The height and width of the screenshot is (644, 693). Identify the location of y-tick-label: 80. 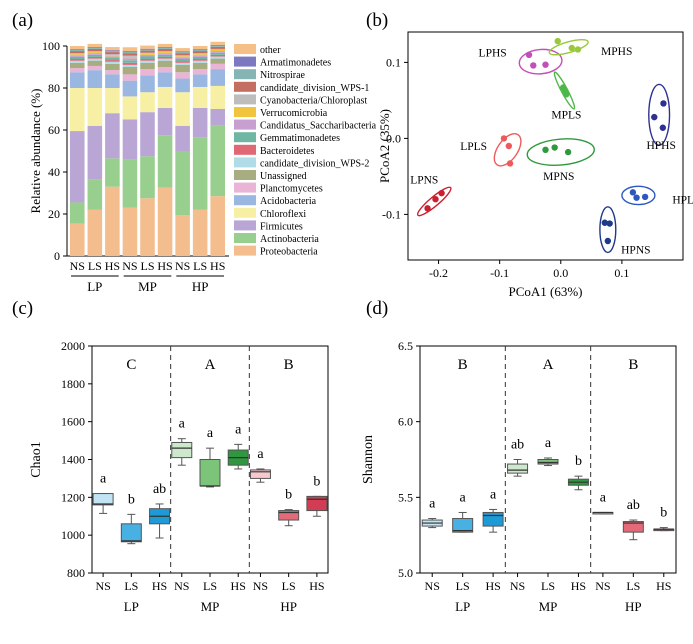
(54, 88).